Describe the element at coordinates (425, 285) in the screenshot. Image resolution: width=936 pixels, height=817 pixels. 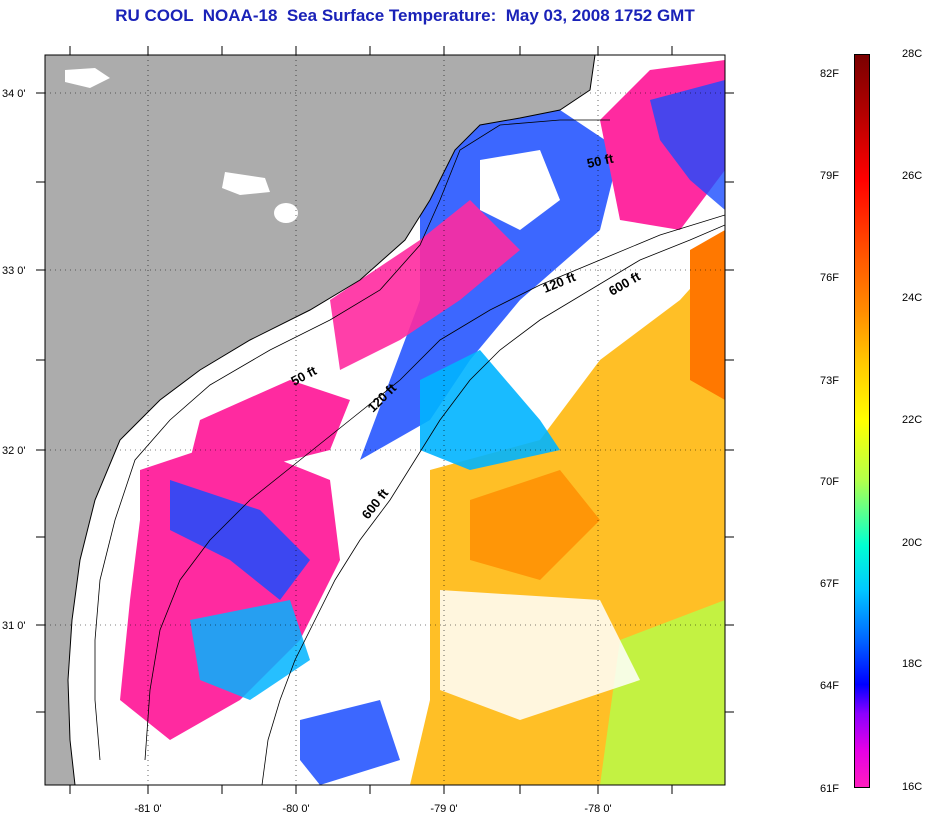
I see `cold-water-band-north` at that location.